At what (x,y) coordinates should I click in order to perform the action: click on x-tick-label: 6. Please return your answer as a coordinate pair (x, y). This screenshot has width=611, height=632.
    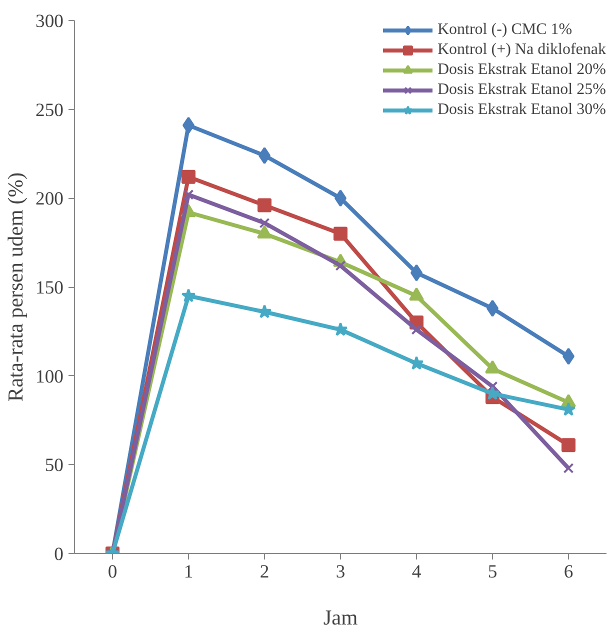
    Looking at the image, I should click on (569, 572).